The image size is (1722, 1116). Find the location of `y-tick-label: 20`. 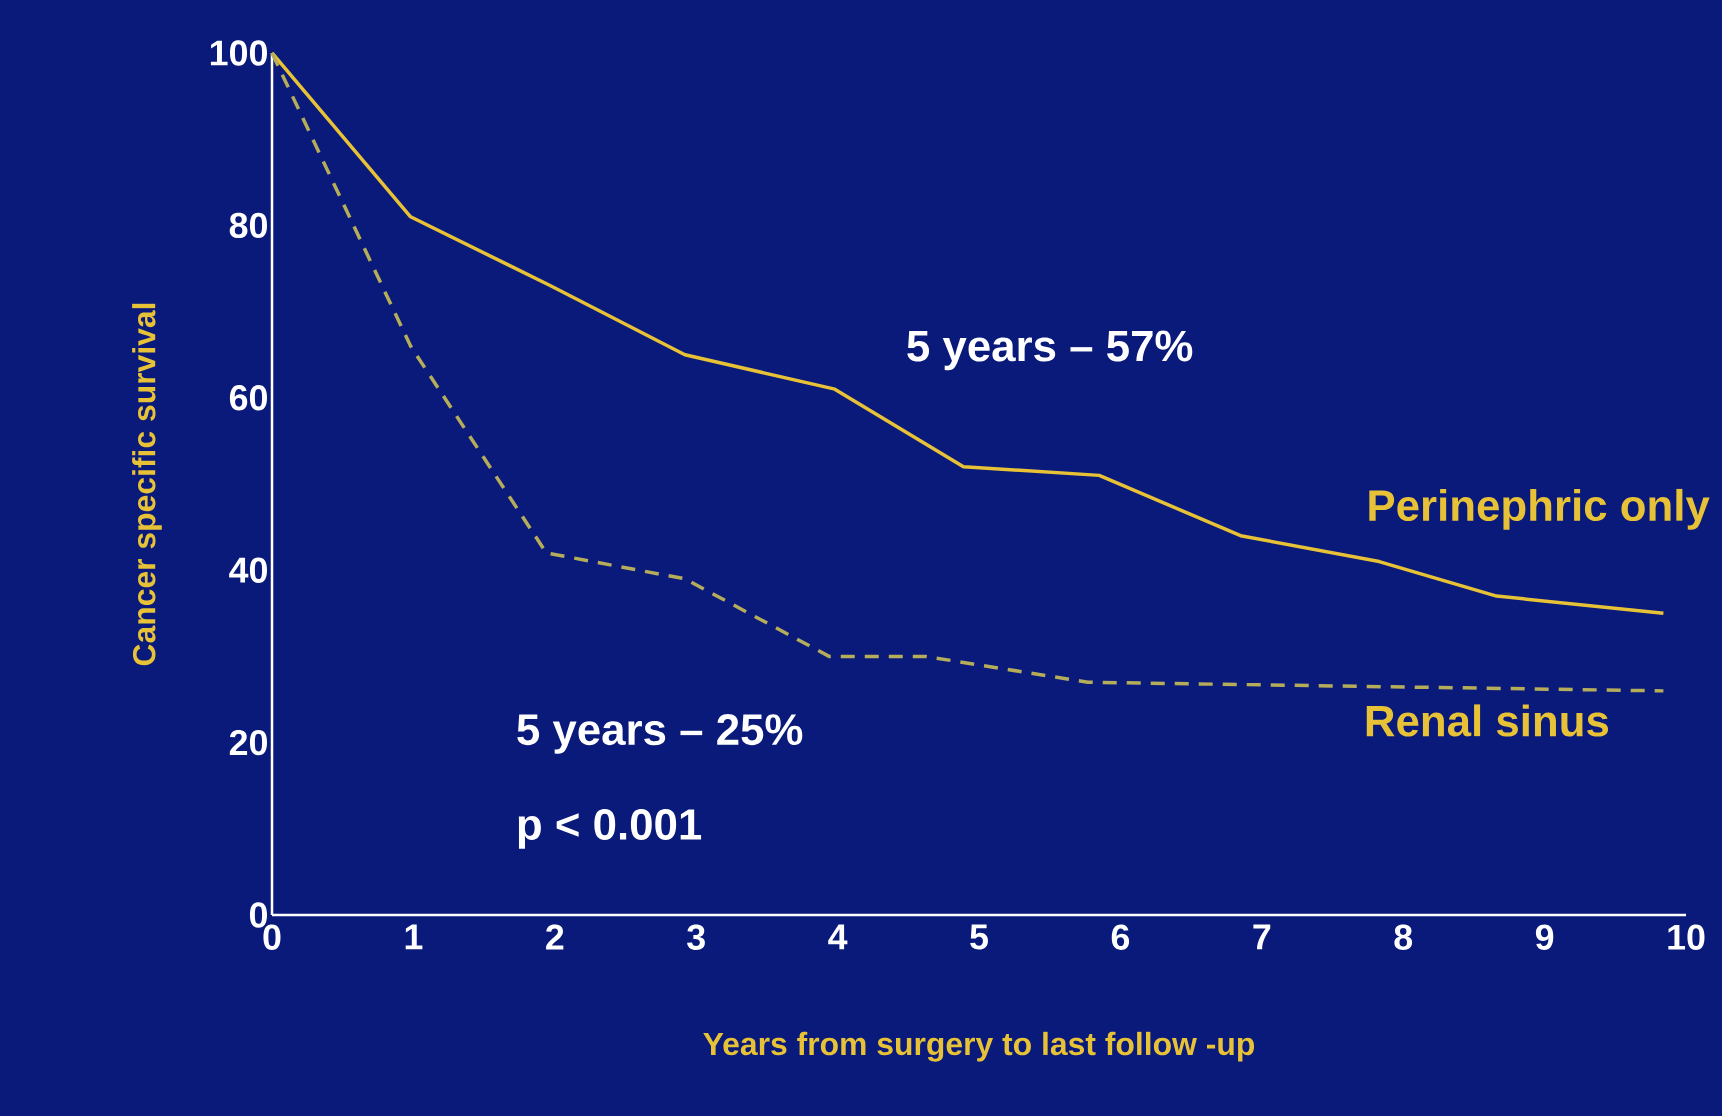

y-tick-label: 20 is located at coordinates (248, 742).